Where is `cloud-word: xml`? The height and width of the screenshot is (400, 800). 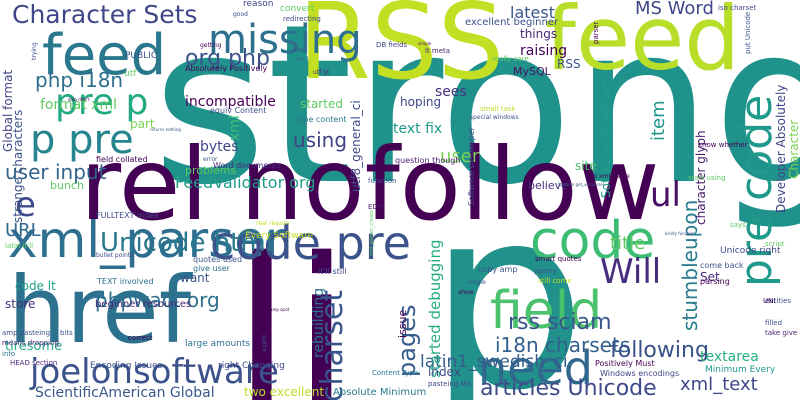 cloud-word: xml is located at coordinates (235, 128).